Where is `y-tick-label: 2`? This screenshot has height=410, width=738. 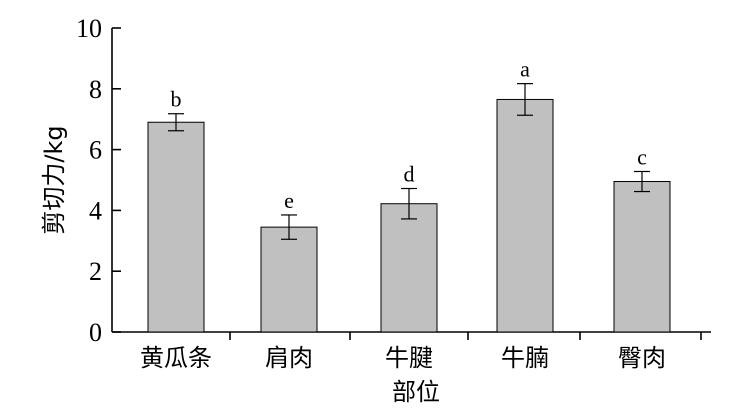
y-tick-label: 2 is located at coordinates (95, 271).